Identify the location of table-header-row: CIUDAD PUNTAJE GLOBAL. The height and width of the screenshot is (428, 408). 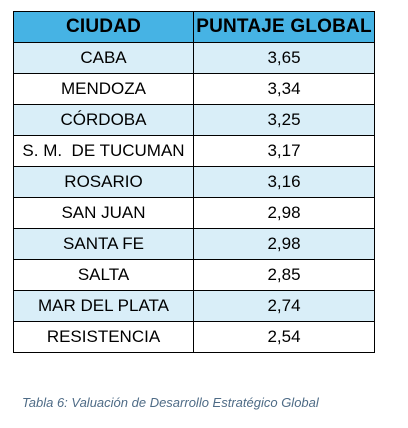
(194, 27).